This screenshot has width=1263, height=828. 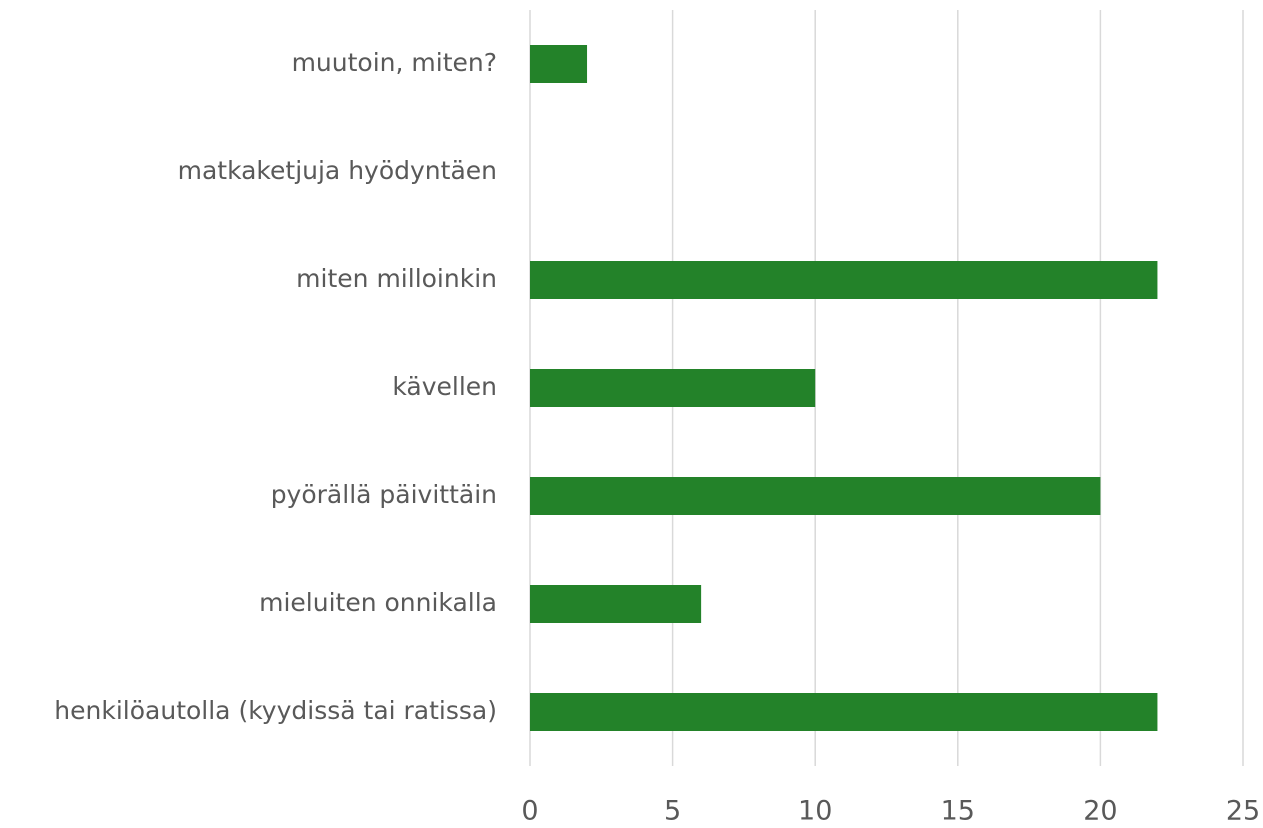 I want to click on category-label: kävellen, so click(x=444, y=386).